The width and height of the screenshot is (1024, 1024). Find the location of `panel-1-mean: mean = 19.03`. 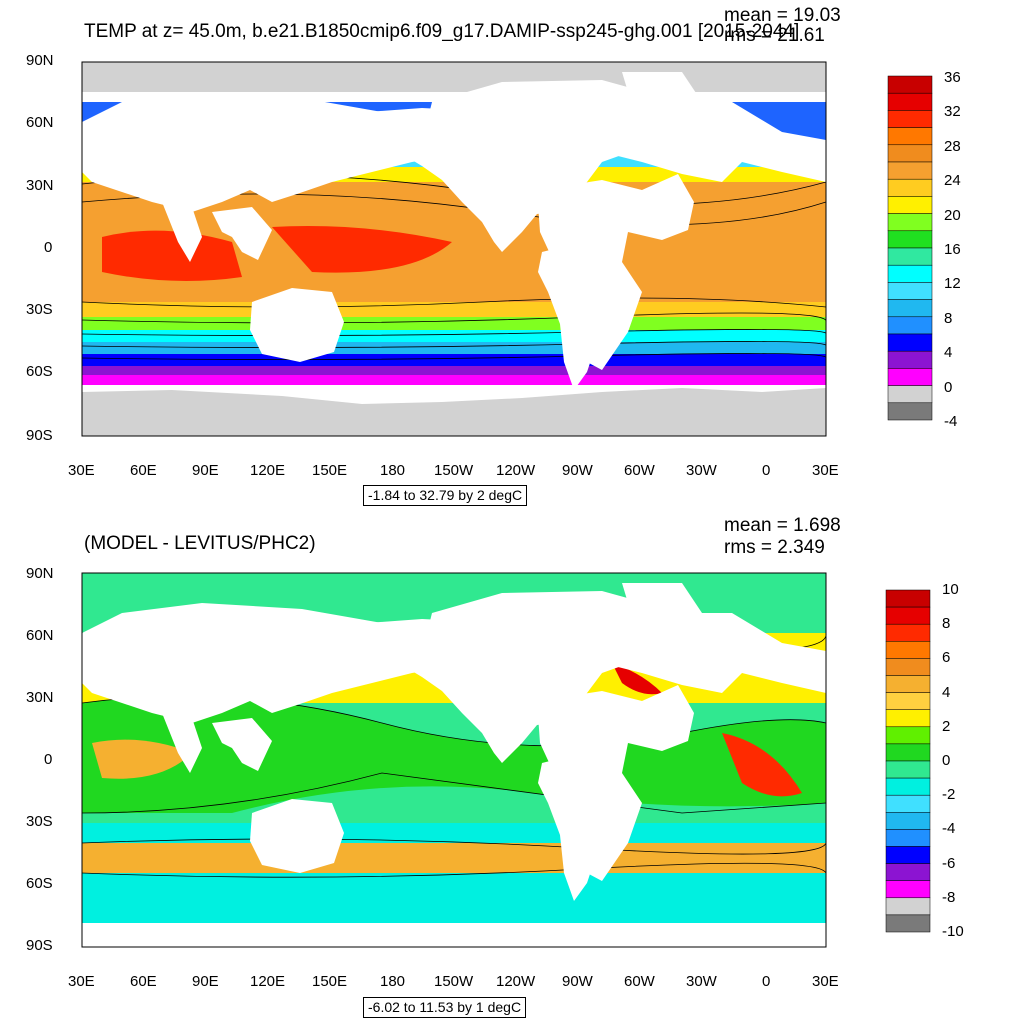

panel-1-mean: mean = 19.03 is located at coordinates (782, 15).